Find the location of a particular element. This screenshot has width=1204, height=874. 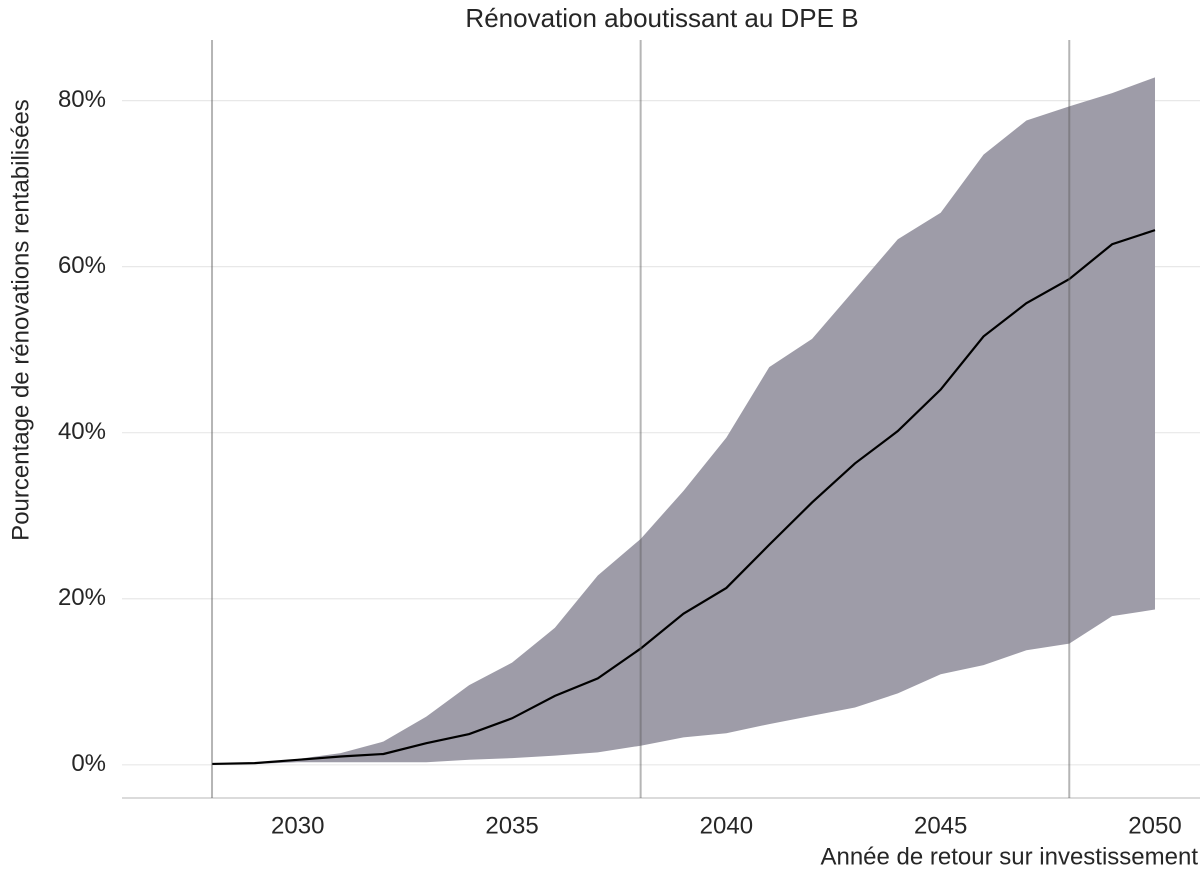

y-tick-label: 60% is located at coordinates (82, 265).